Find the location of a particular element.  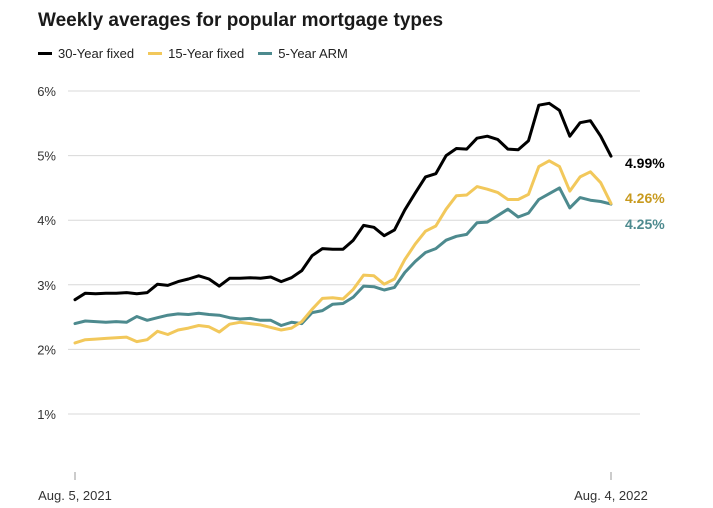

end-label-30-year-fixed: 4.99% is located at coordinates (645, 163).